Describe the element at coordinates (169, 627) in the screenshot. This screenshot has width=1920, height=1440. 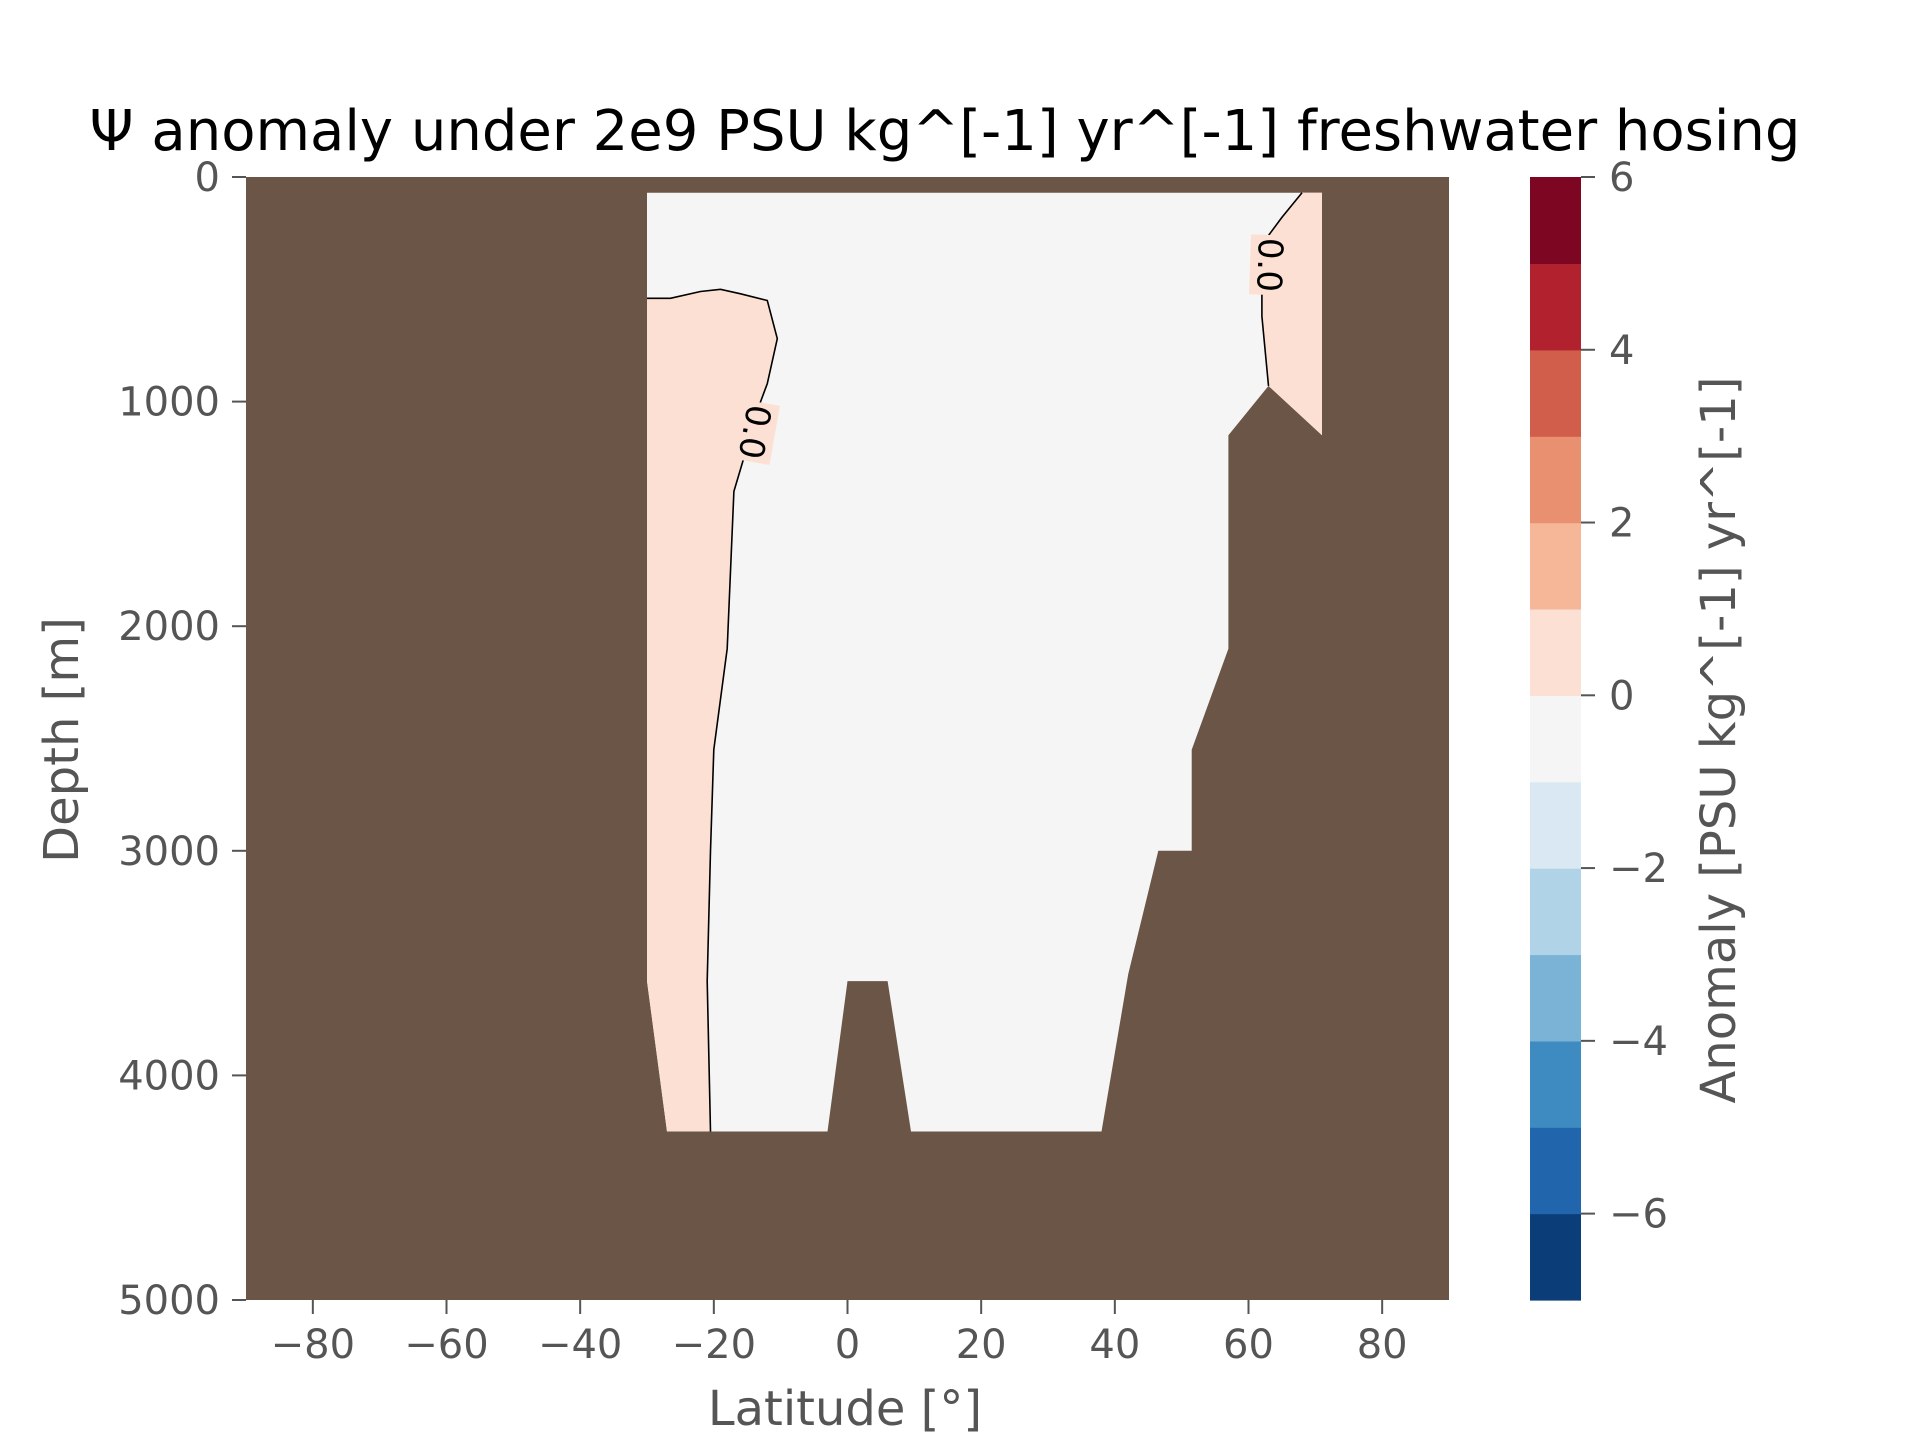
I see `y-tick-label: 2000` at that location.